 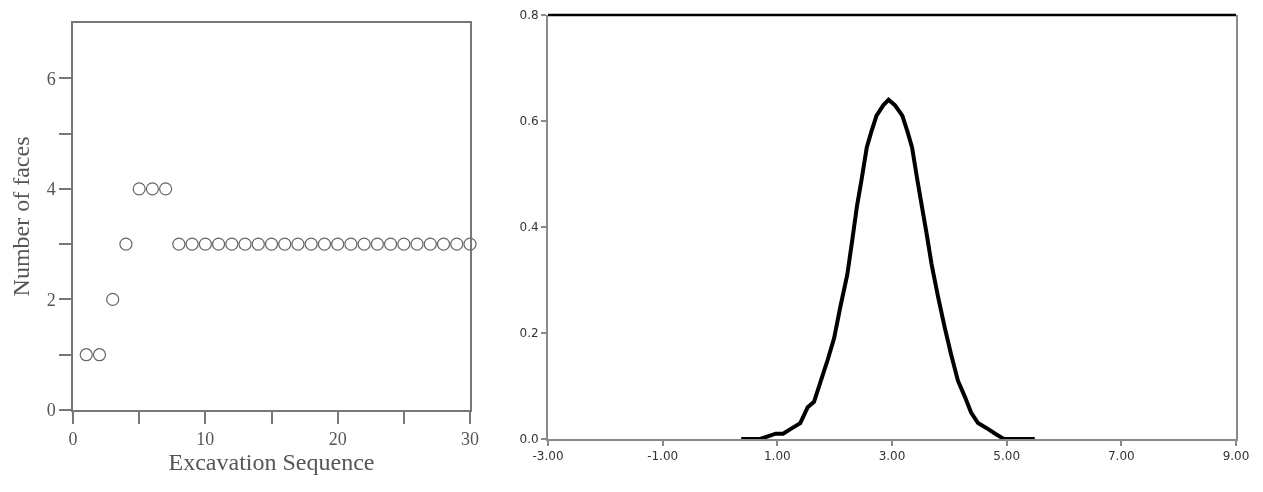 I want to click on x-tick-label: 3.00, so click(x=892, y=456).